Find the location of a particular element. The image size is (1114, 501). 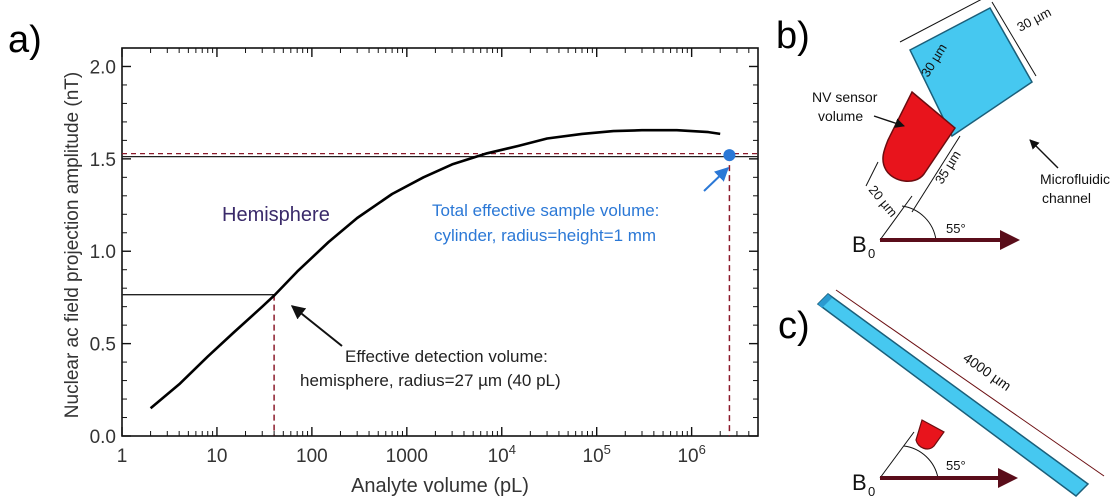

panel-b-label: b) is located at coordinates (793, 36).